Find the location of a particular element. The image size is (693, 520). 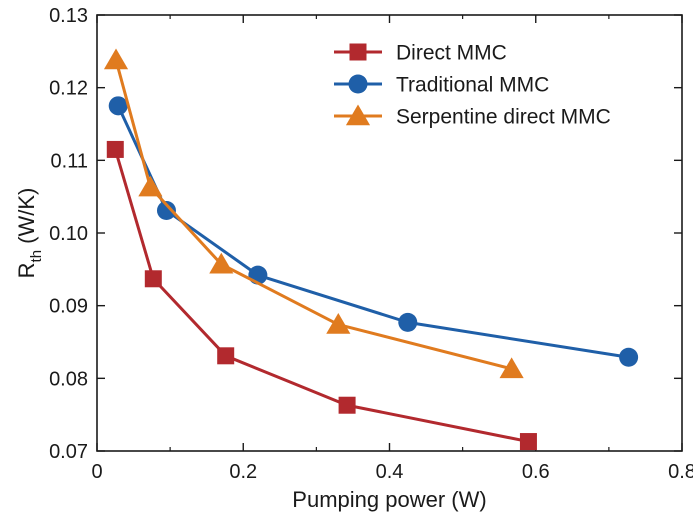

y-axis-label-unit: (W/K) is located at coordinates (26, 219).